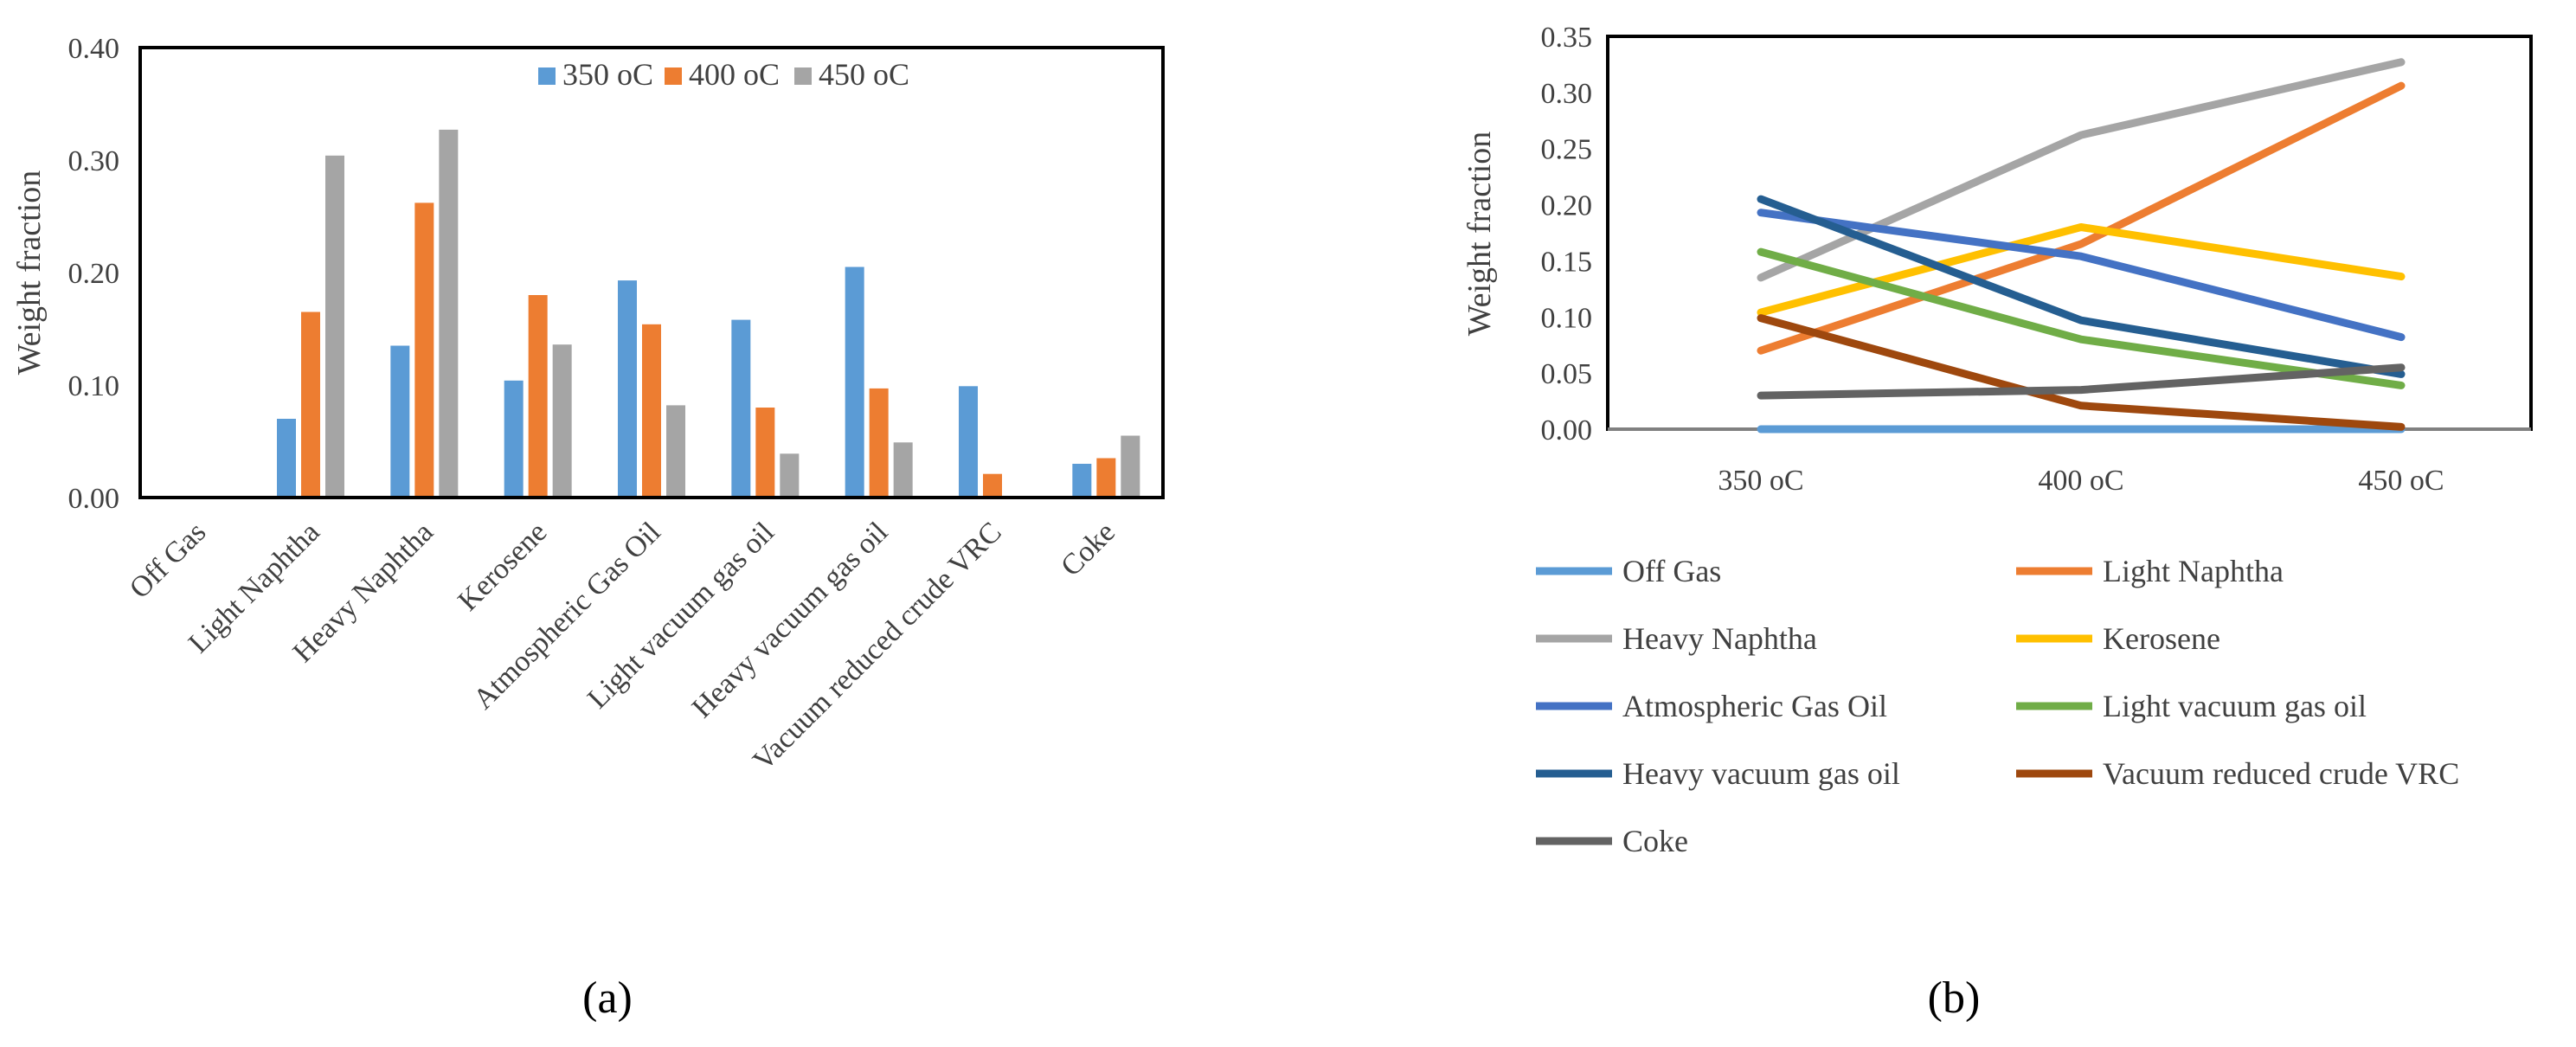  Describe the element at coordinates (1567, 262) in the screenshot. I see `y-tick-label-0-15: 0.15` at that location.